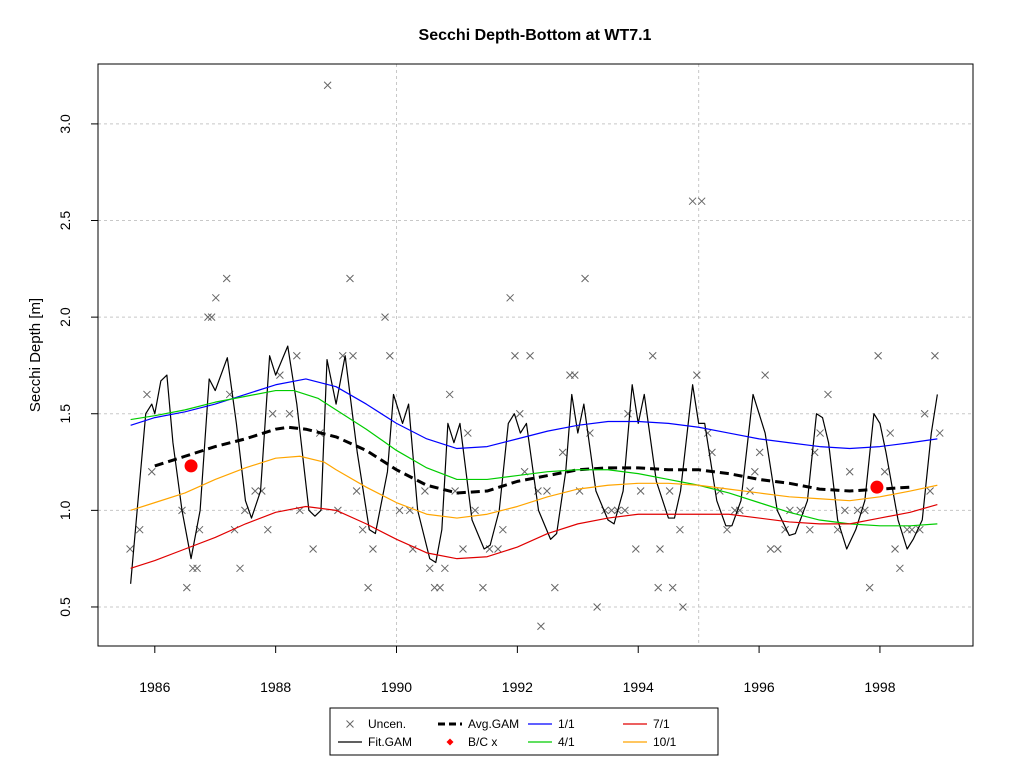 The width and height of the screenshot is (1024, 773). Describe the element at coordinates (665, 742) in the screenshot. I see `legend-label: 10/1` at that location.